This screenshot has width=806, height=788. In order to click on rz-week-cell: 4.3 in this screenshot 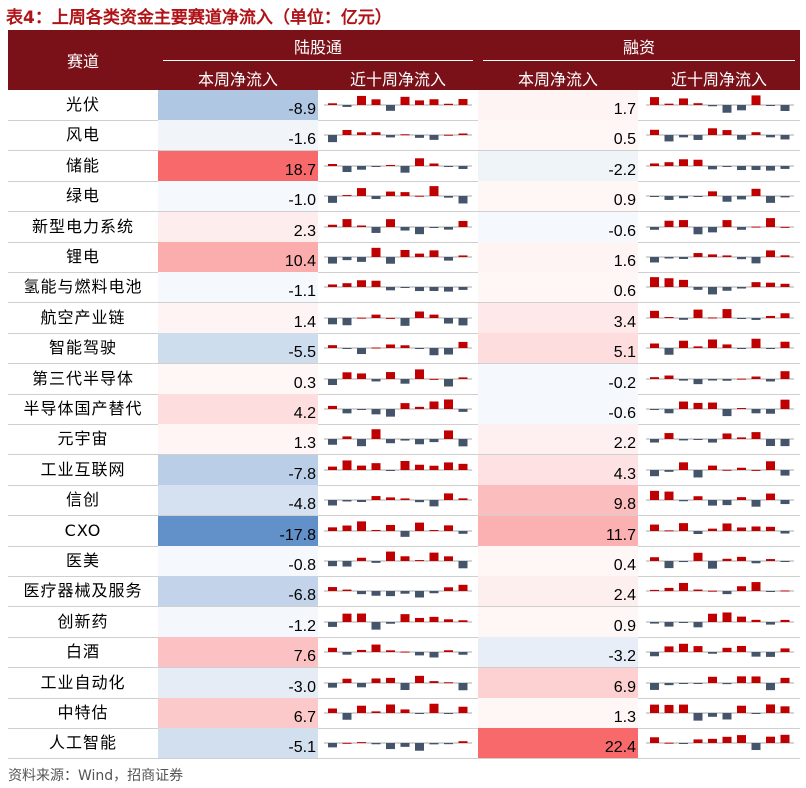, I will do `click(558, 469)`.